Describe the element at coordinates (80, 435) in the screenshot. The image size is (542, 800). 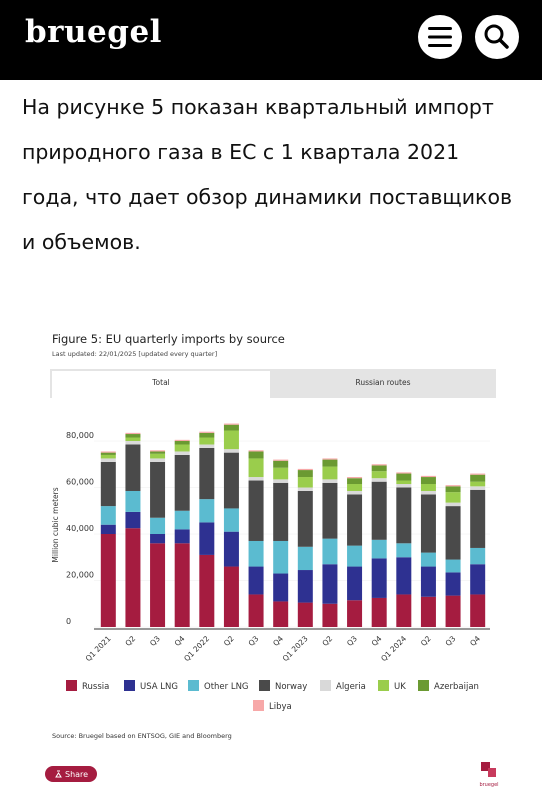
I see `y-tick-label: 80,000` at that location.